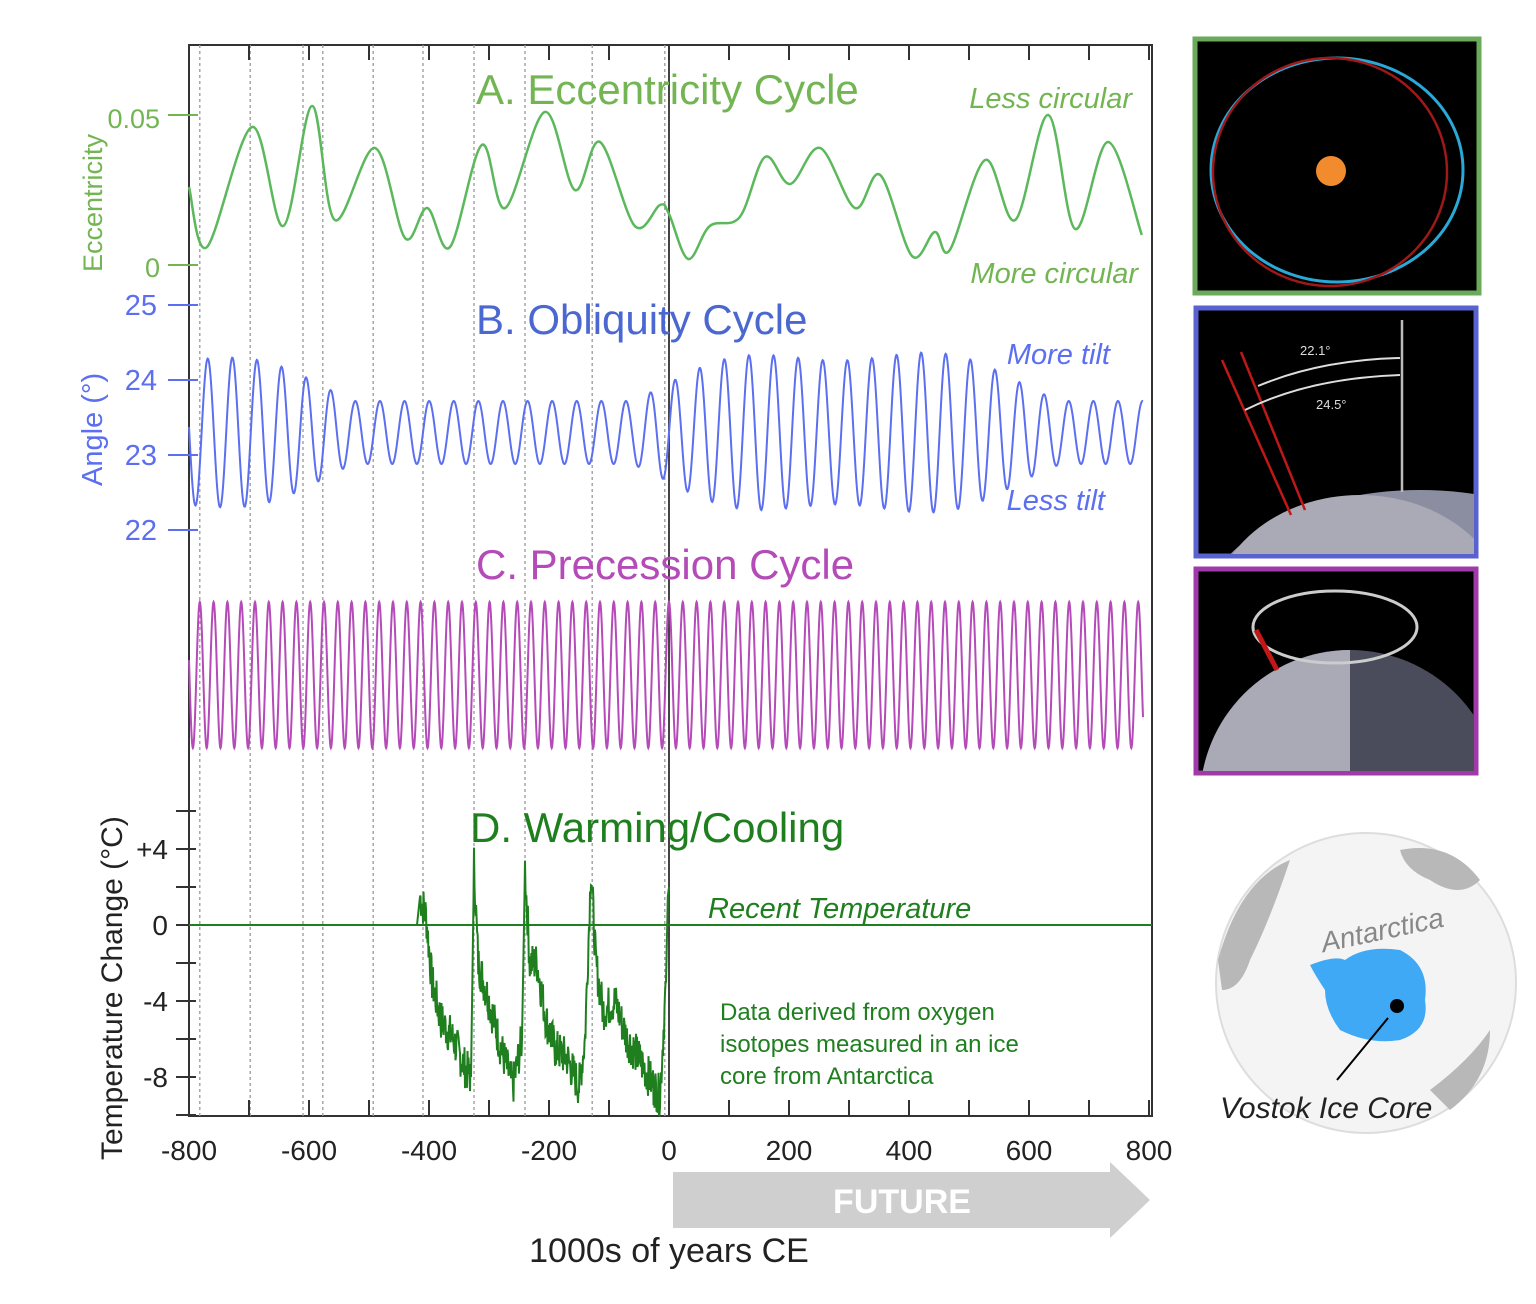  Describe the element at coordinates (1054, 274) in the screenshot. I see `more-circular-label: More circular` at that location.